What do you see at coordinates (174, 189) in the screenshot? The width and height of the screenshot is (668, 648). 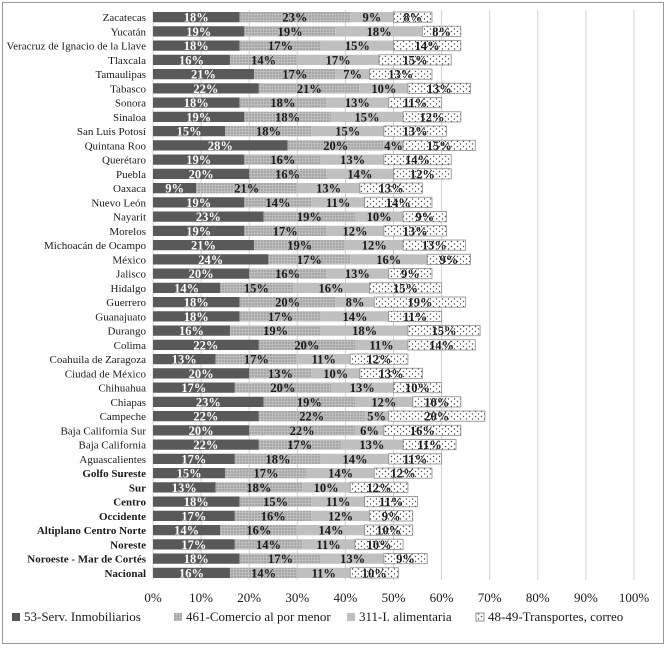 I see `data-label: 9%` at bounding box center [174, 189].